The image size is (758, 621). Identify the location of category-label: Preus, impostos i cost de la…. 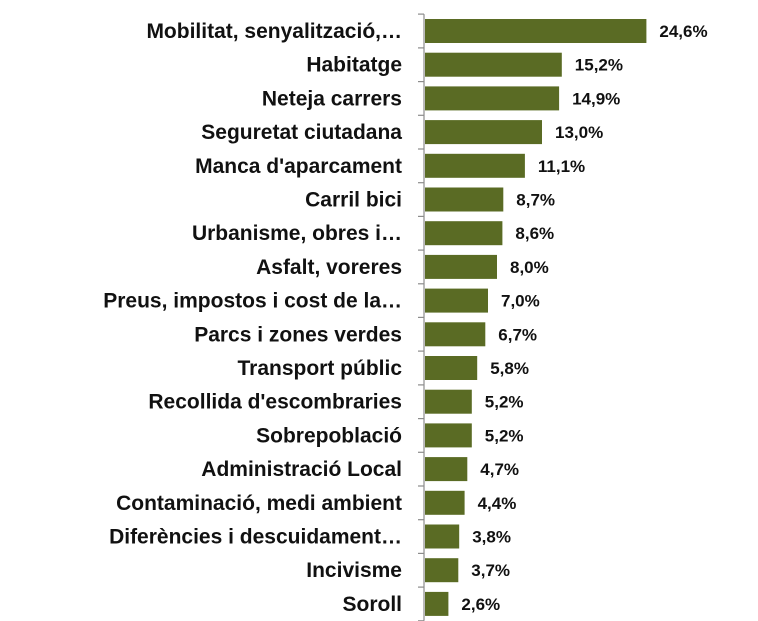
(252, 301).